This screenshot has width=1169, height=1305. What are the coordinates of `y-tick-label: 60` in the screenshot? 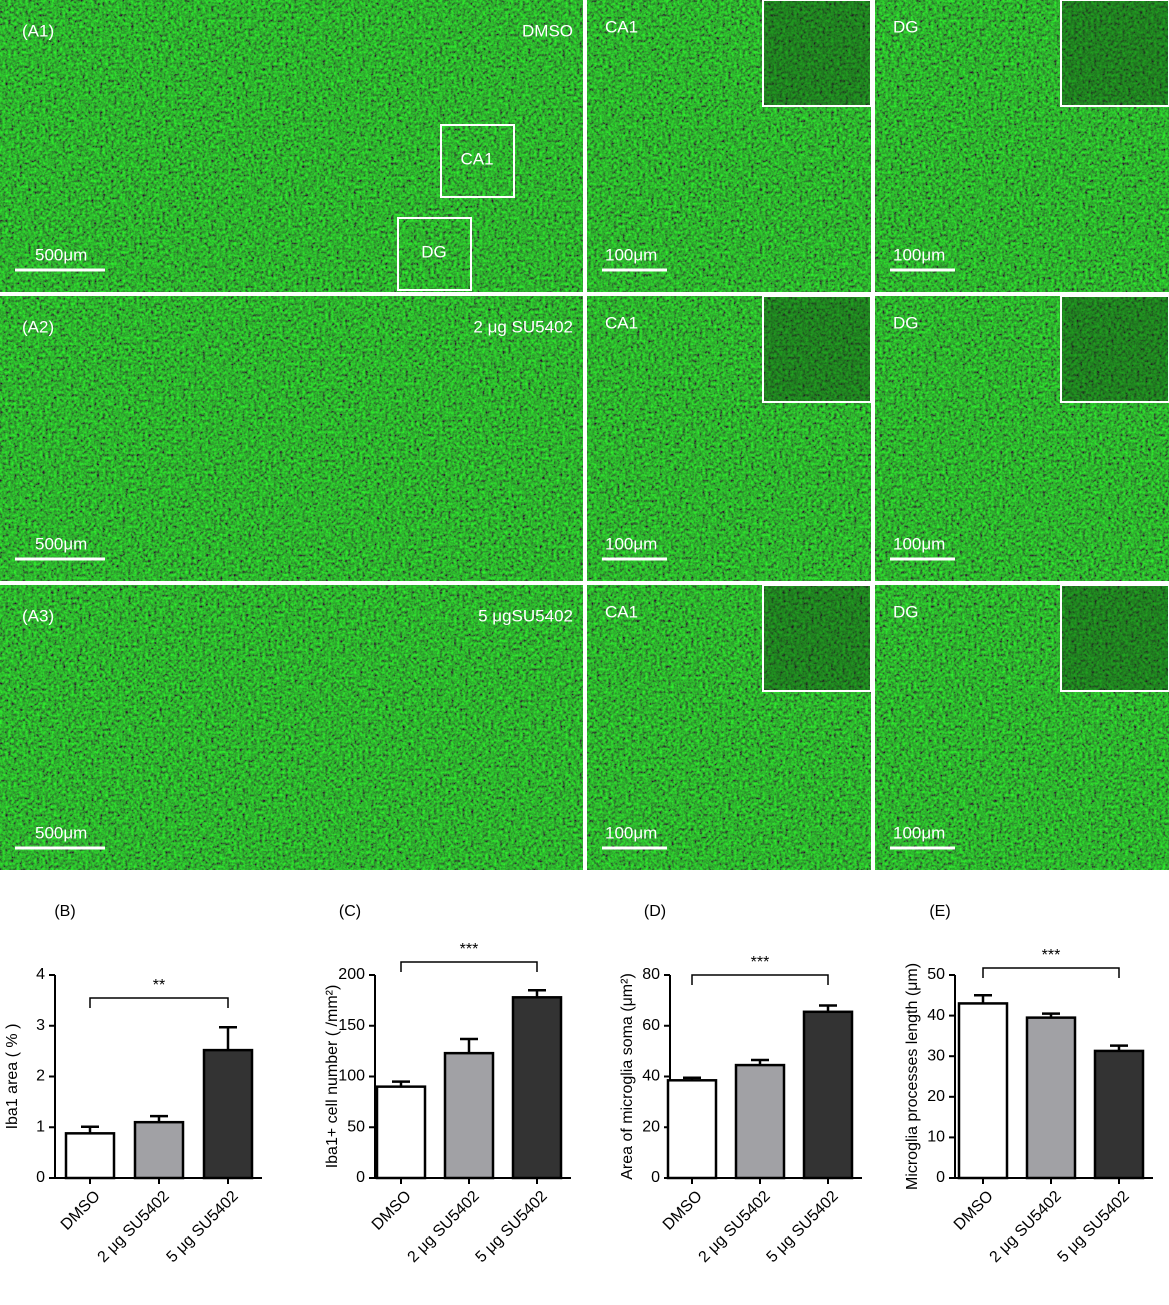 It's located at (651, 1025).